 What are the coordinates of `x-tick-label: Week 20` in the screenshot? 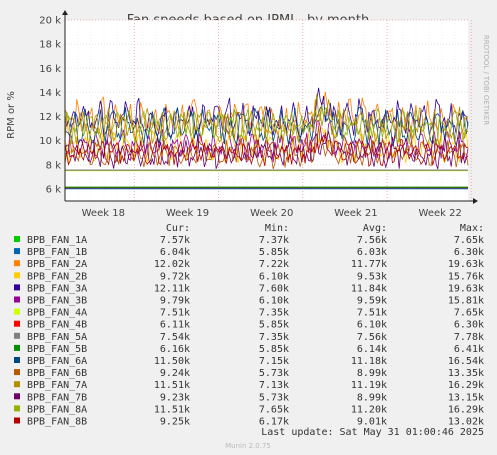 It's located at (271, 213).